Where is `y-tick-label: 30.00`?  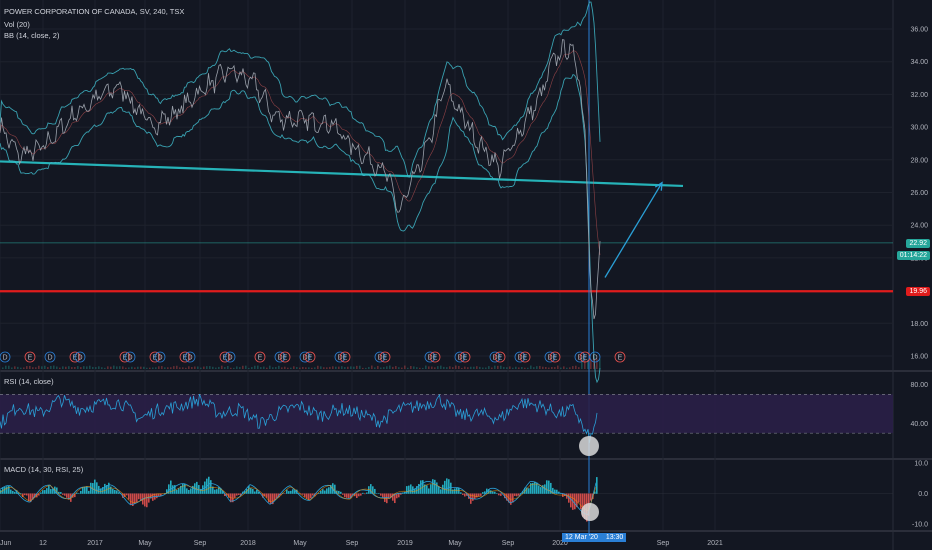 y-tick-label: 30.00 is located at coordinates (919, 128).